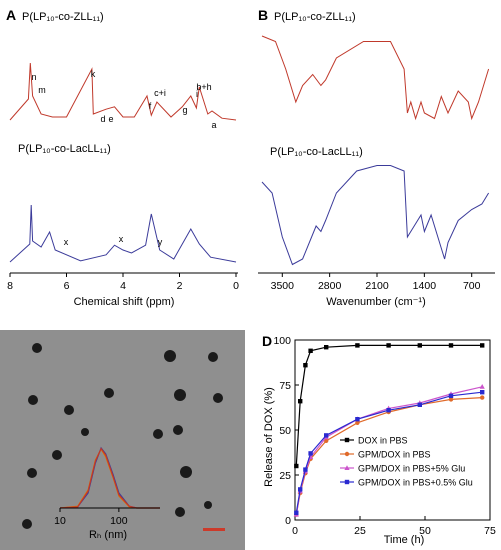 The width and height of the screenshot is (501, 550). Describe the element at coordinates (33, 77) in the screenshot. I see `a-peak-label: n` at that location.